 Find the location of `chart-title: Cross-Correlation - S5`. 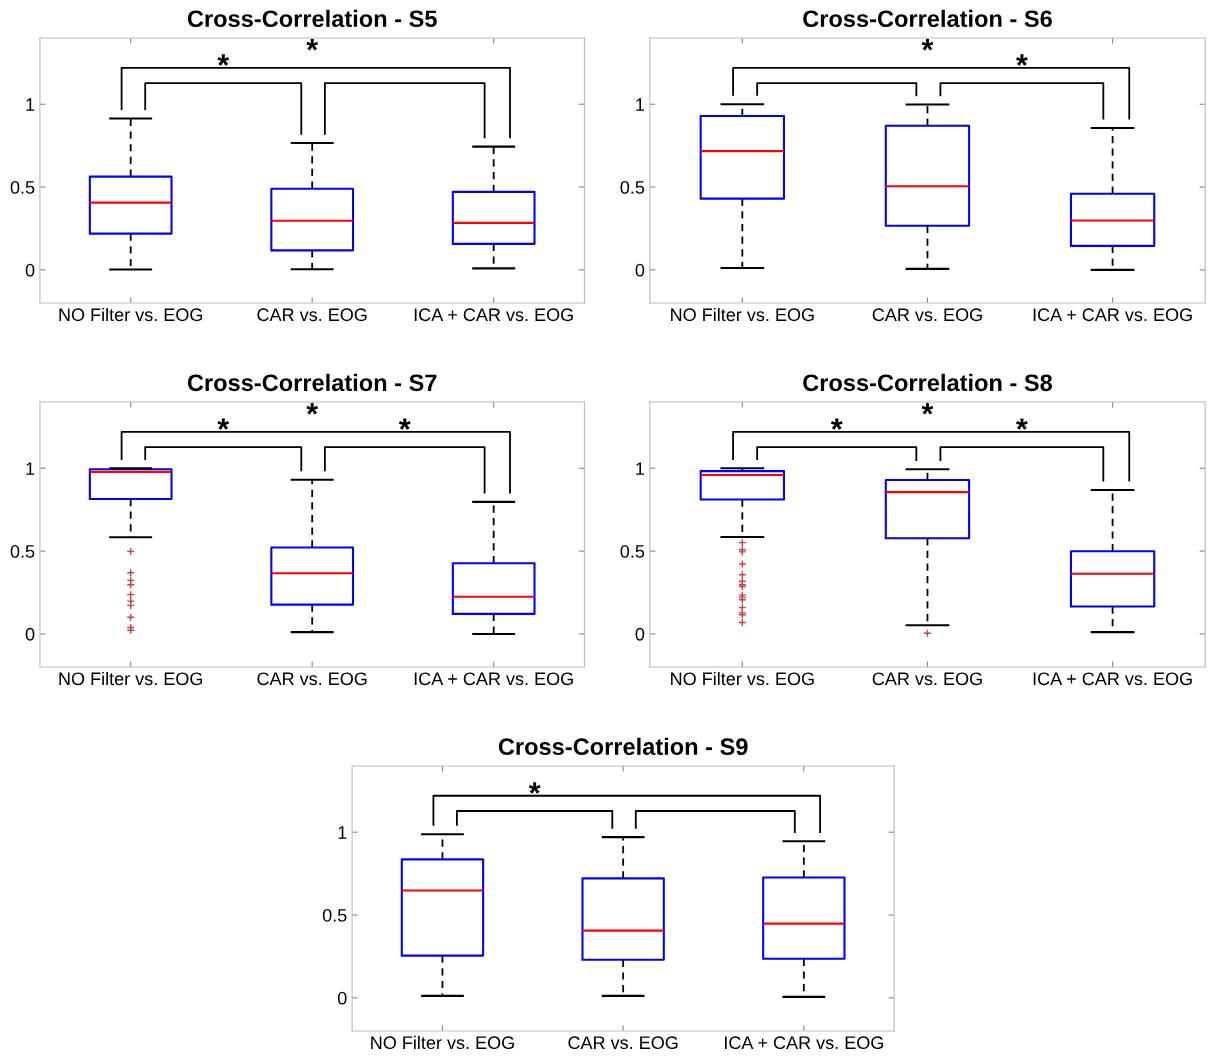

chart-title: Cross-Correlation - S5 is located at coordinates (312, 18).